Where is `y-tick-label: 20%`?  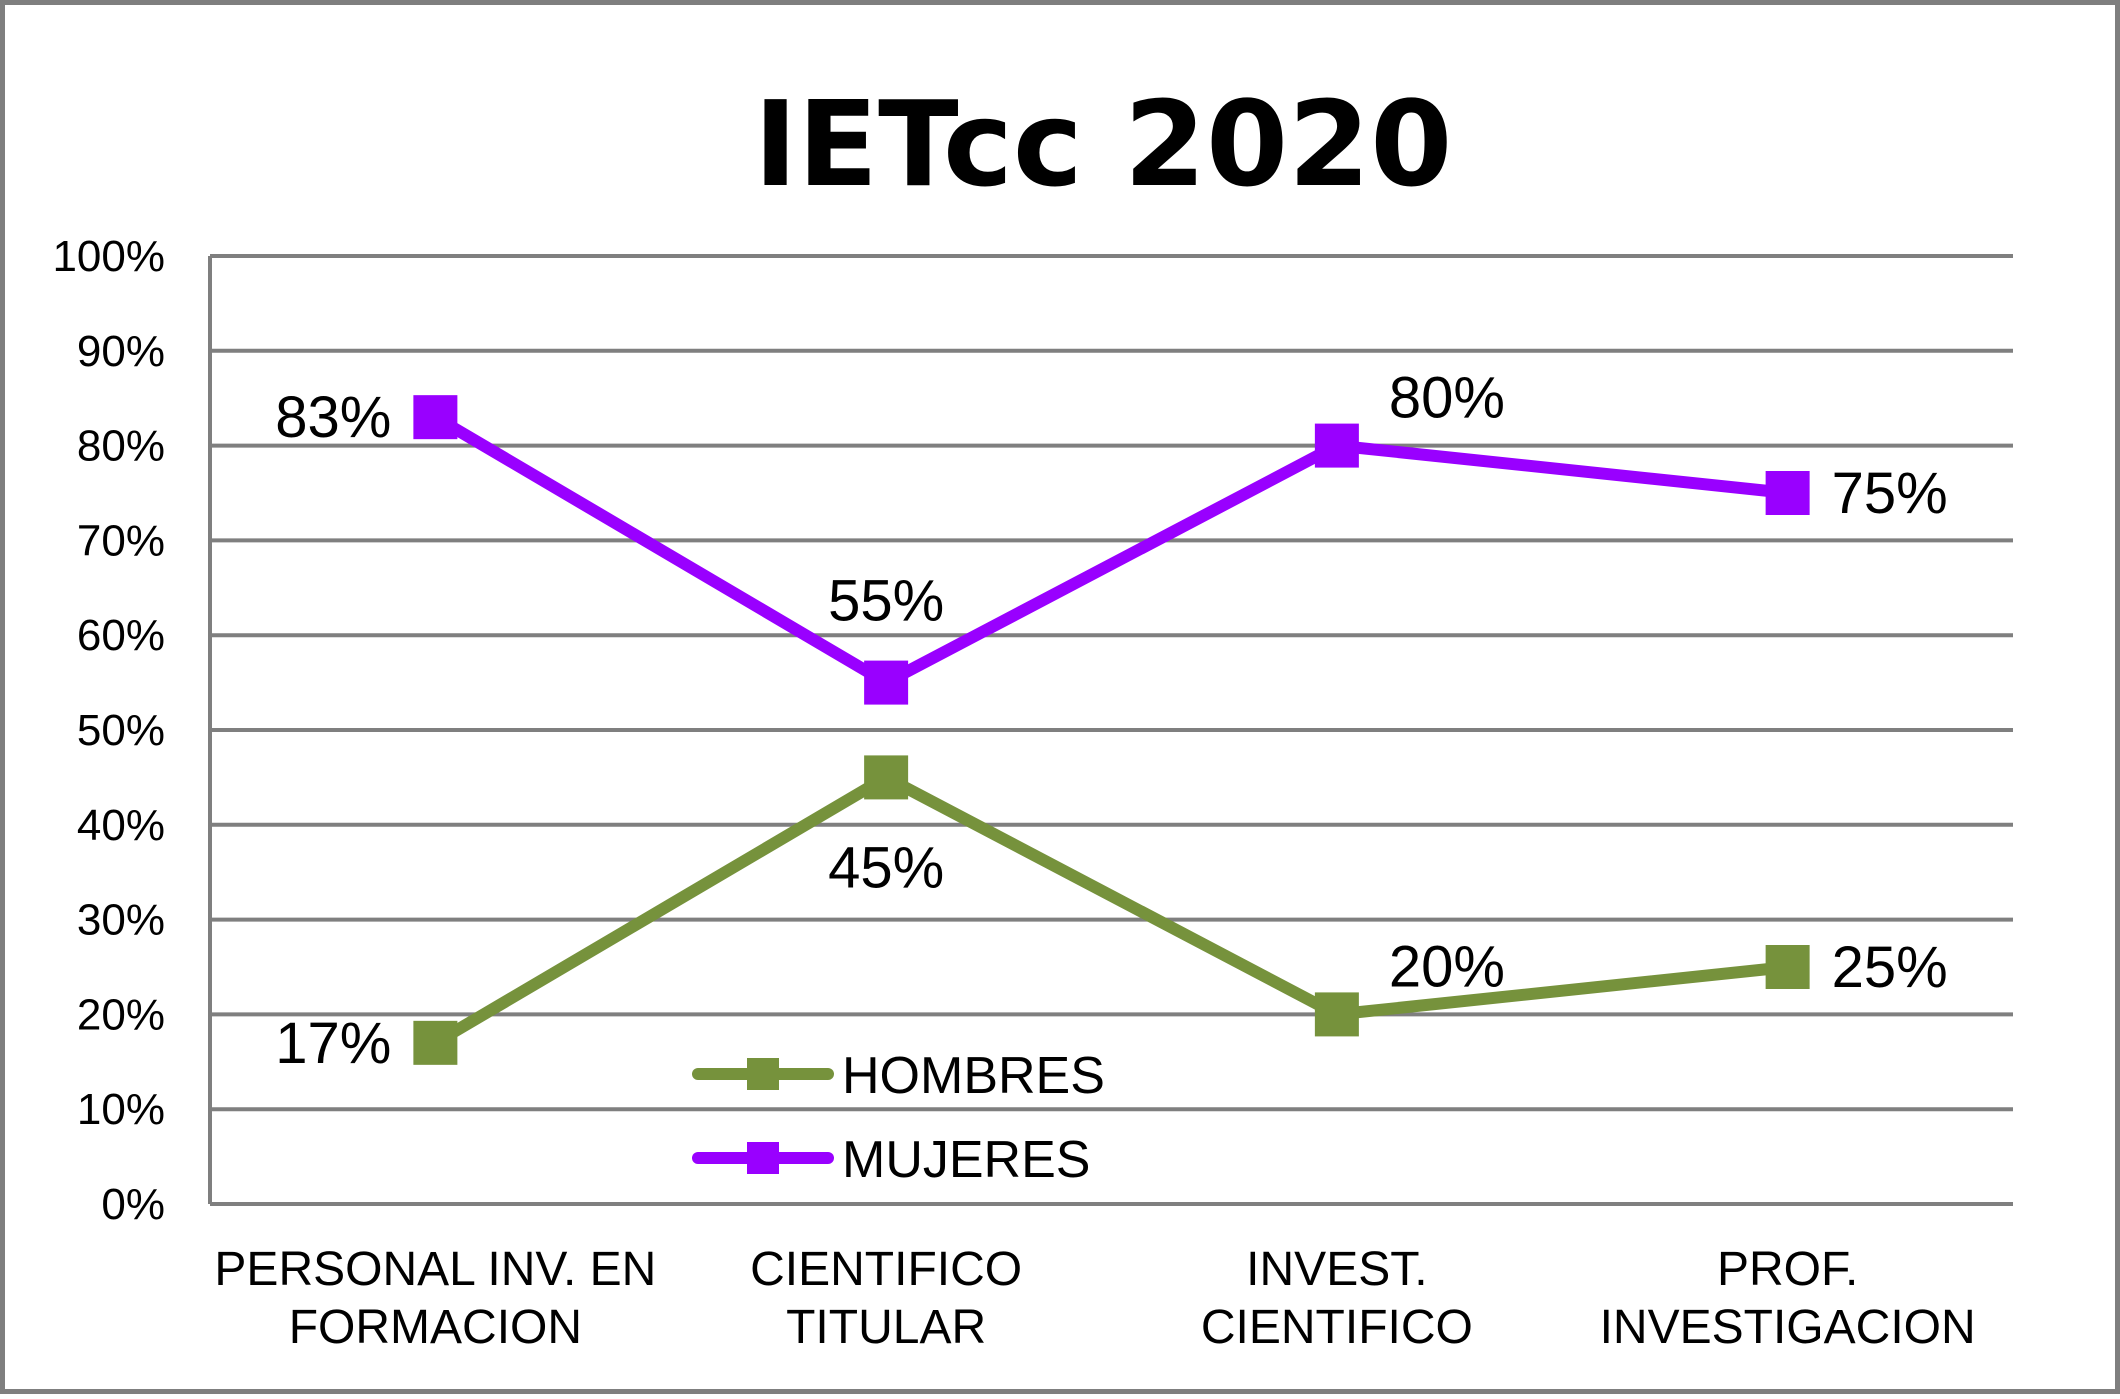 y-tick-label: 20% is located at coordinates (121, 1014).